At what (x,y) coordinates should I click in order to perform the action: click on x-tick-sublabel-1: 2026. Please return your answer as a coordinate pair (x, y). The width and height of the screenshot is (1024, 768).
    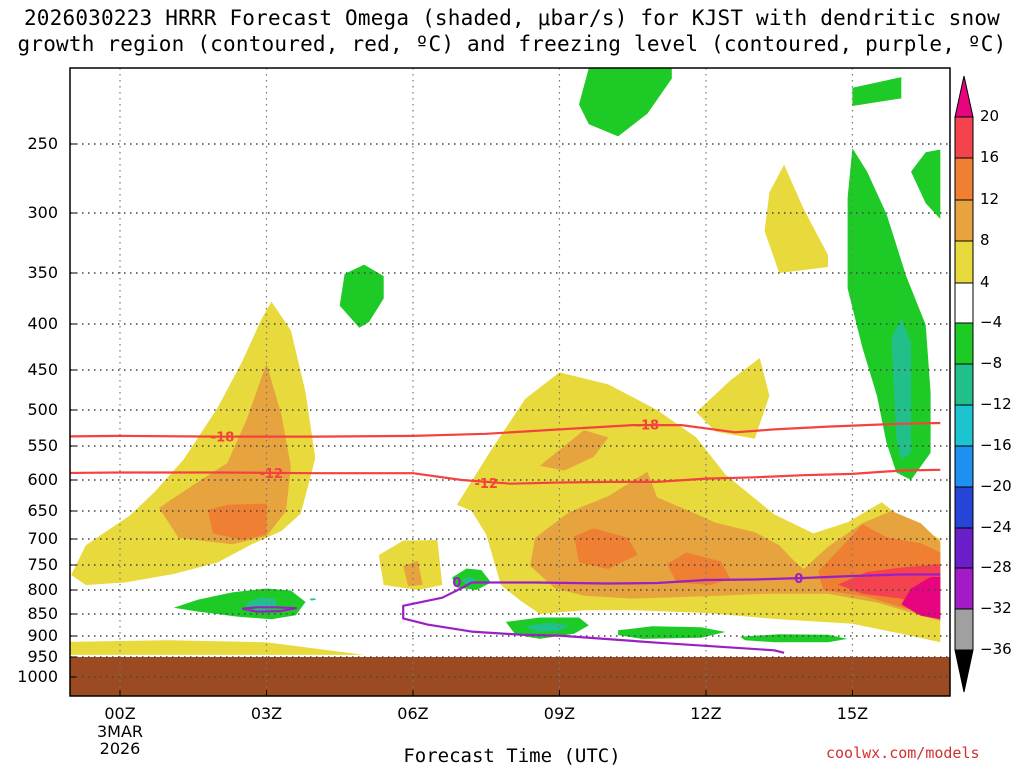
    Looking at the image, I should click on (120, 748).